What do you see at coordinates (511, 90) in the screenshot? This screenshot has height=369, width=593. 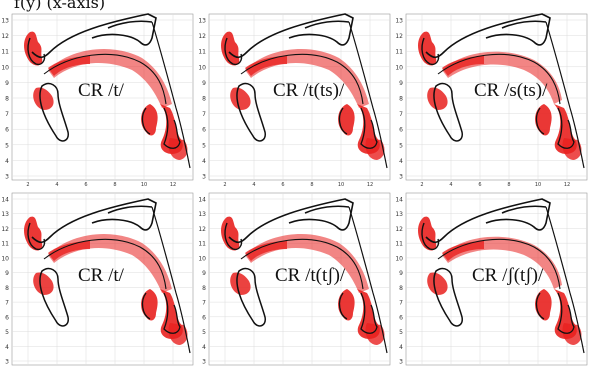 I see `panel-3-label: CR /s(ts)/` at bounding box center [511, 90].